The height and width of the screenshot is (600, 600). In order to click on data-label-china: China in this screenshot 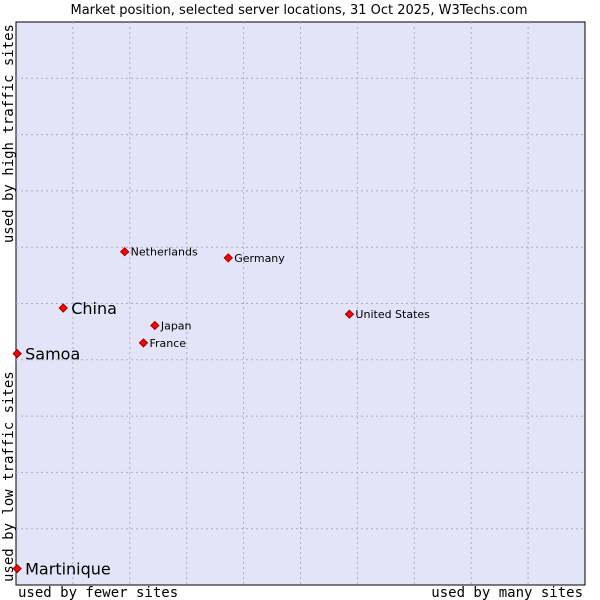, I will do `click(94, 308)`.